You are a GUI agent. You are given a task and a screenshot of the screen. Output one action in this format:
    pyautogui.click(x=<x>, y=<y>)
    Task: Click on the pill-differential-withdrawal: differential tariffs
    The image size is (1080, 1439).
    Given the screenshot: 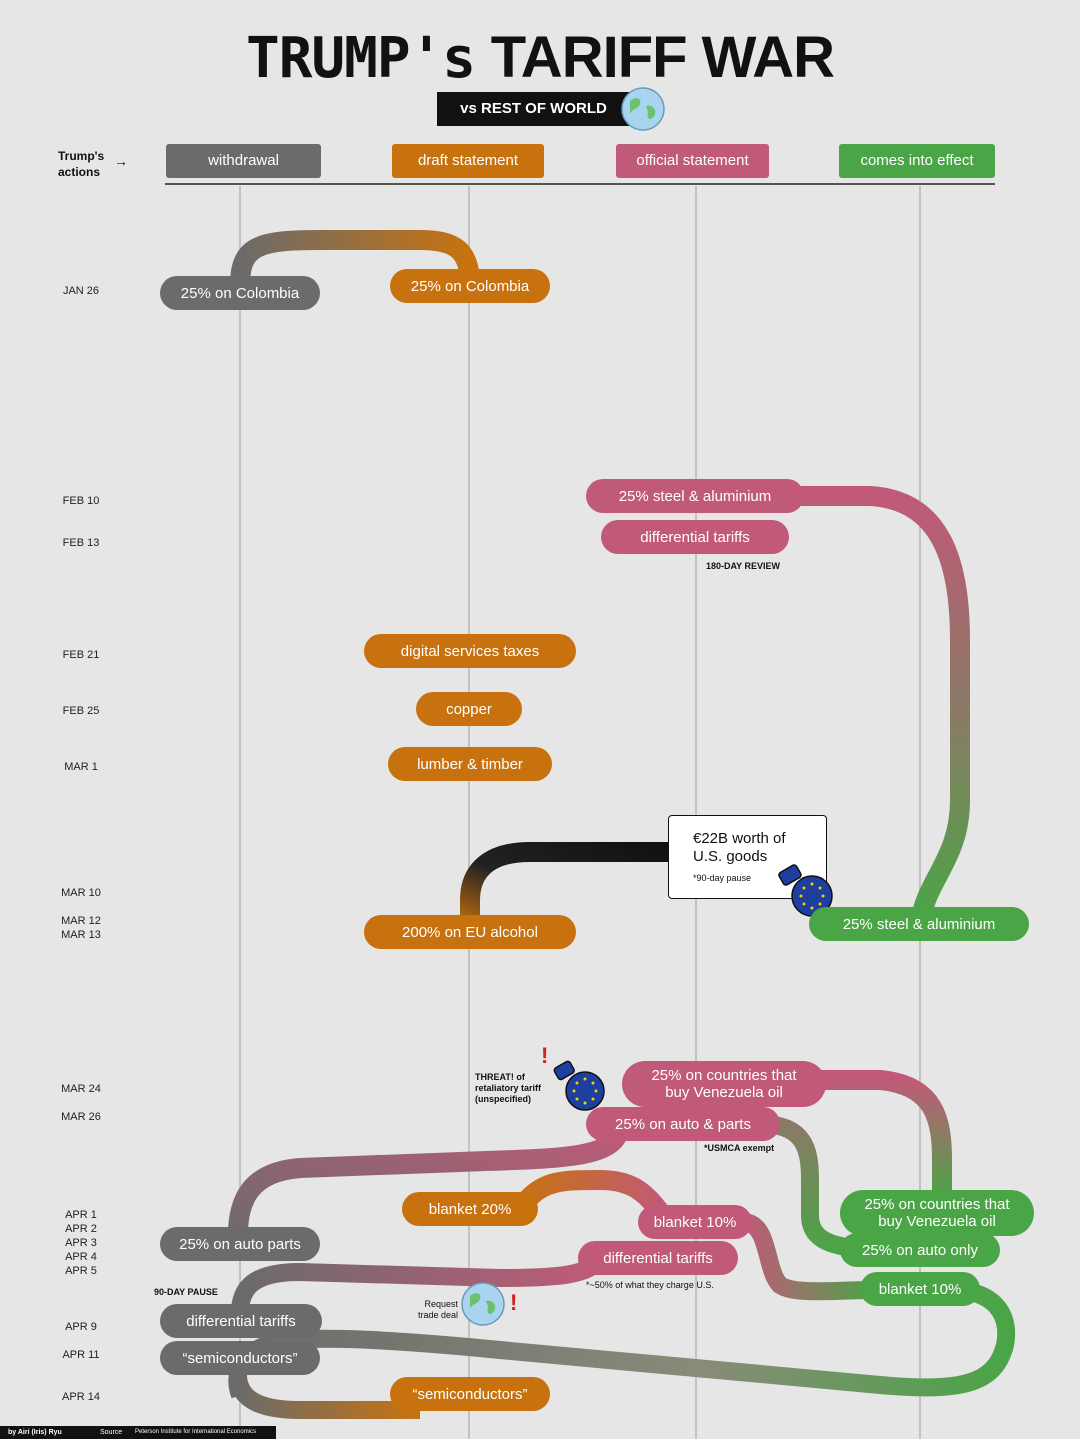 What is the action you would take?
    pyautogui.click(x=241, y=1321)
    